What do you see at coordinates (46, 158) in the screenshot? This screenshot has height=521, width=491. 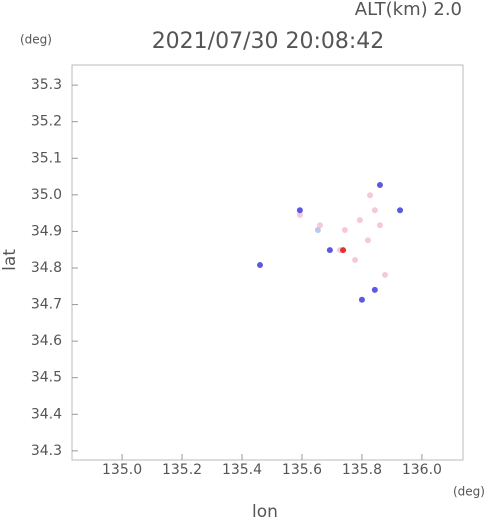 I see `y-tick-label: 35.1` at bounding box center [46, 158].